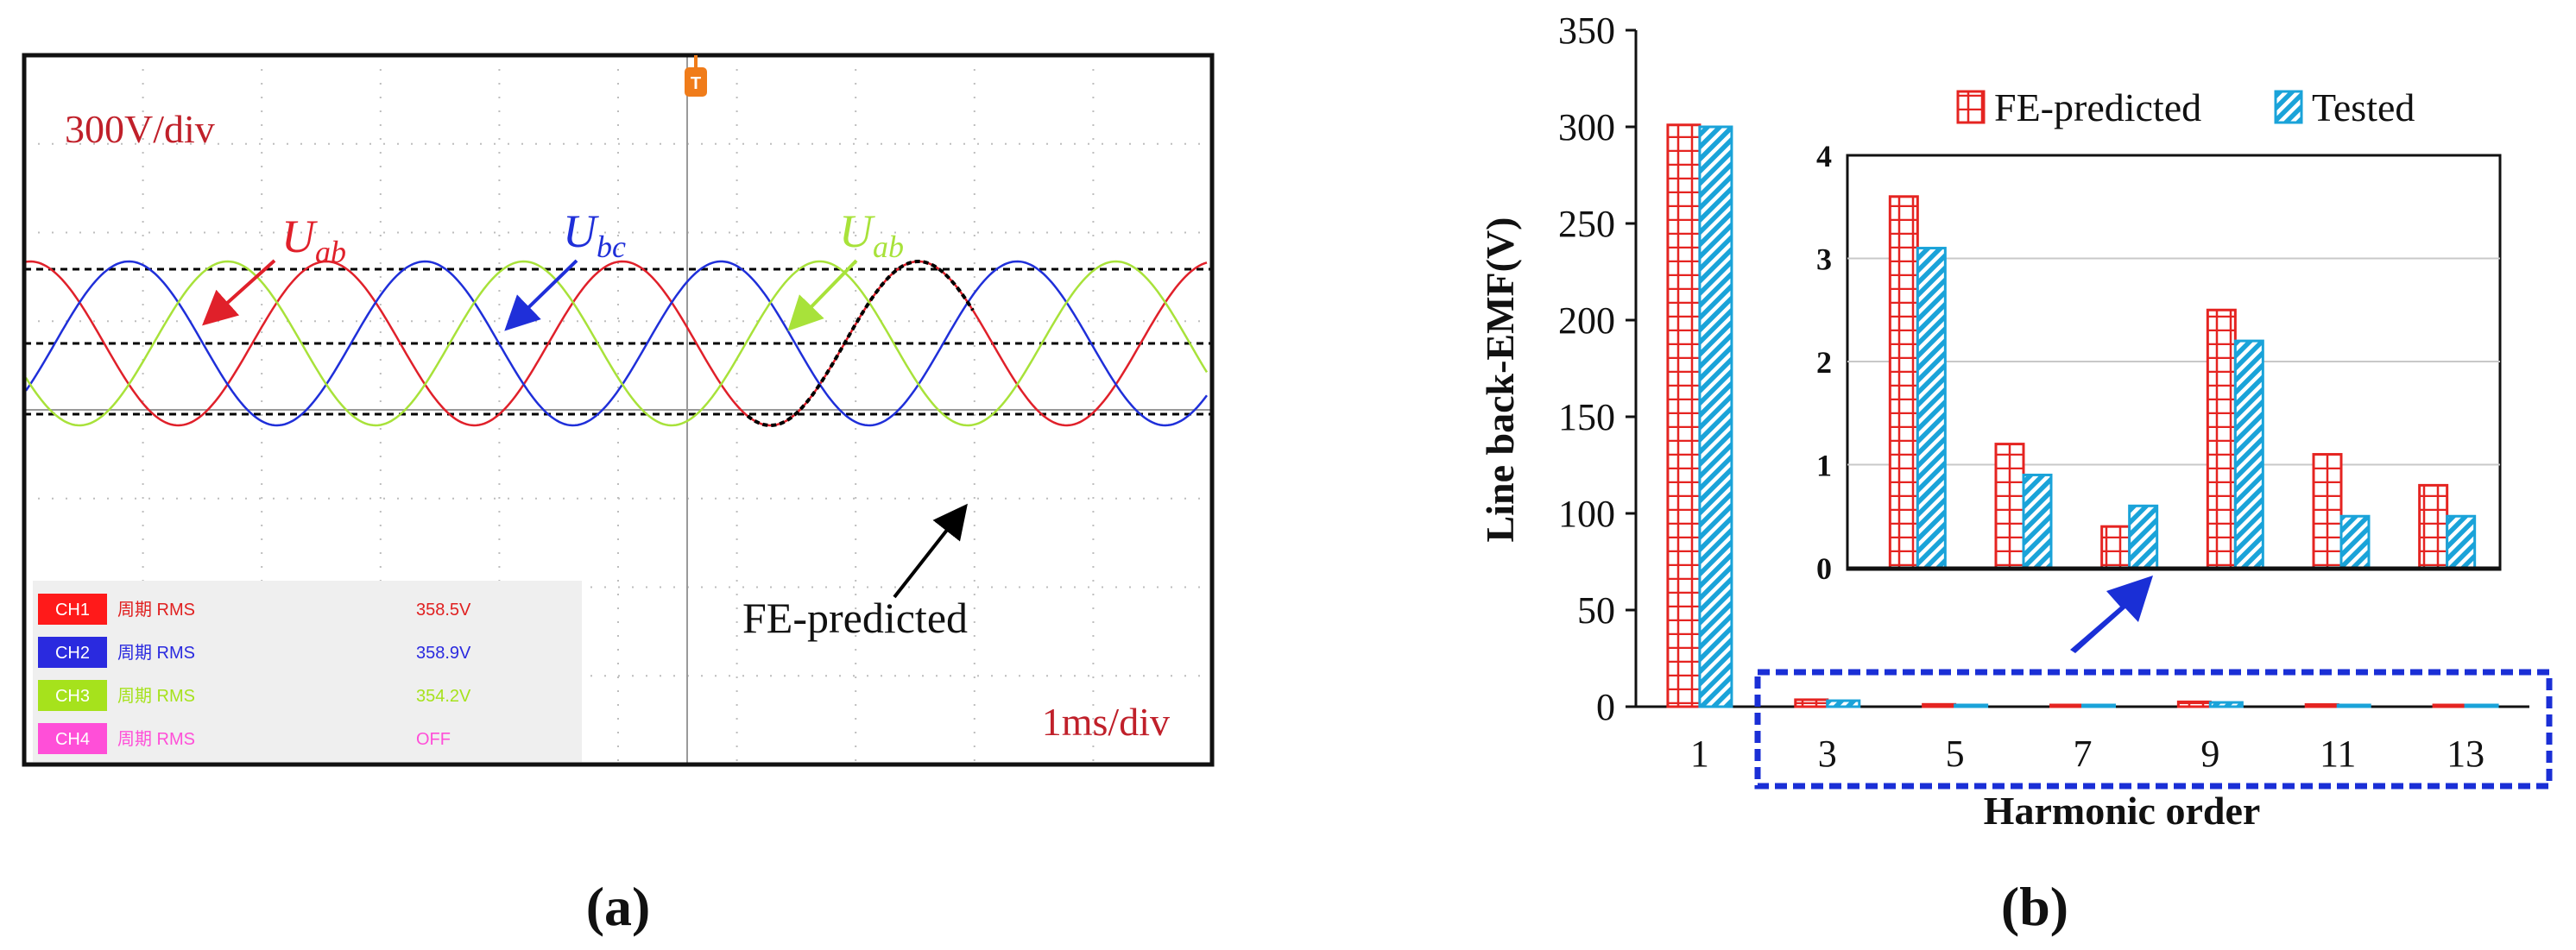  What do you see at coordinates (1955, 754) in the screenshot?
I see `x-tick-label: 5` at bounding box center [1955, 754].